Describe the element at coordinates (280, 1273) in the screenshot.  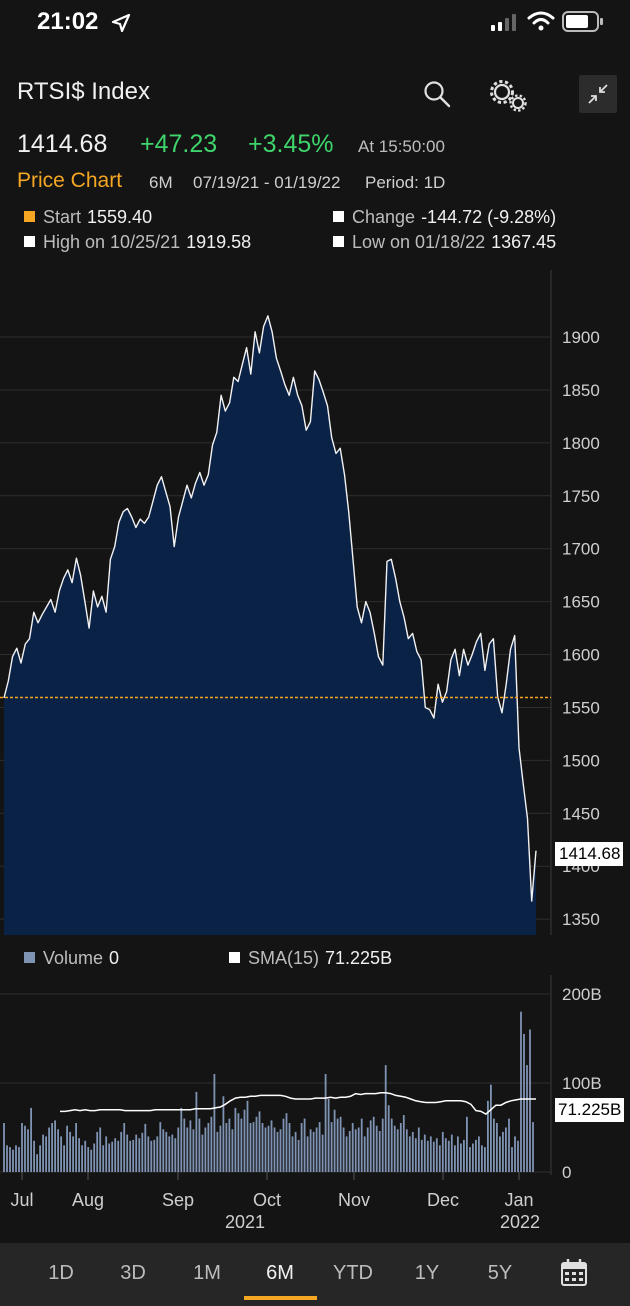
I see `period-tab-6m: 6M` at that location.